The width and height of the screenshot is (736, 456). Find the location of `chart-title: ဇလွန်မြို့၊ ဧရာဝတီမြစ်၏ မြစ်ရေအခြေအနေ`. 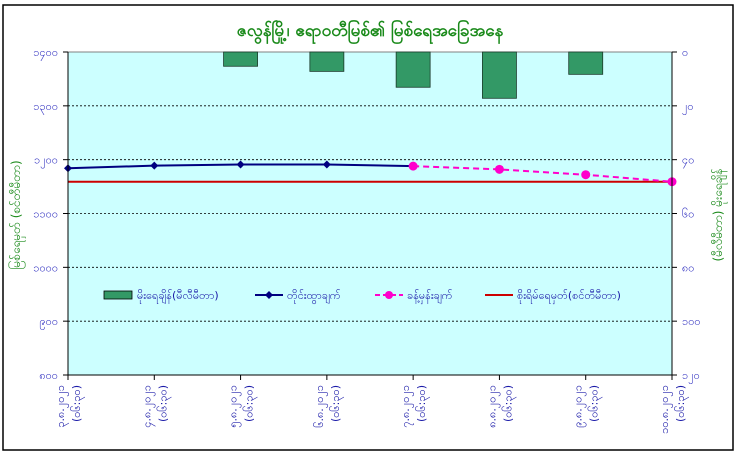

chart-title: ဇလွန်မြို့၊ ဧရာဝတီမြစ်၏ မြစ်ရေအခြေအနေ is located at coordinates (370, 31).